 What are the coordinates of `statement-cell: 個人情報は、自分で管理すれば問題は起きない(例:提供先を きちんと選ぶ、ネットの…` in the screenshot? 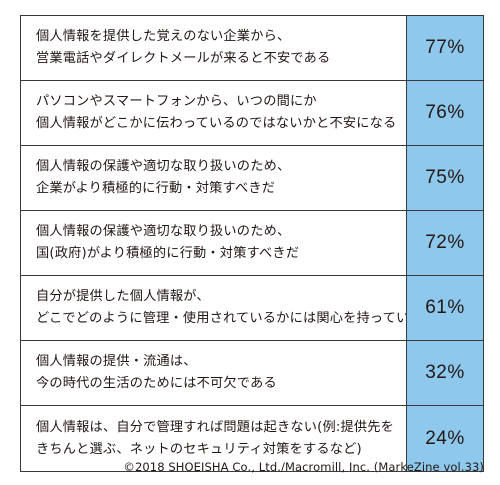 It's located at (213, 438).